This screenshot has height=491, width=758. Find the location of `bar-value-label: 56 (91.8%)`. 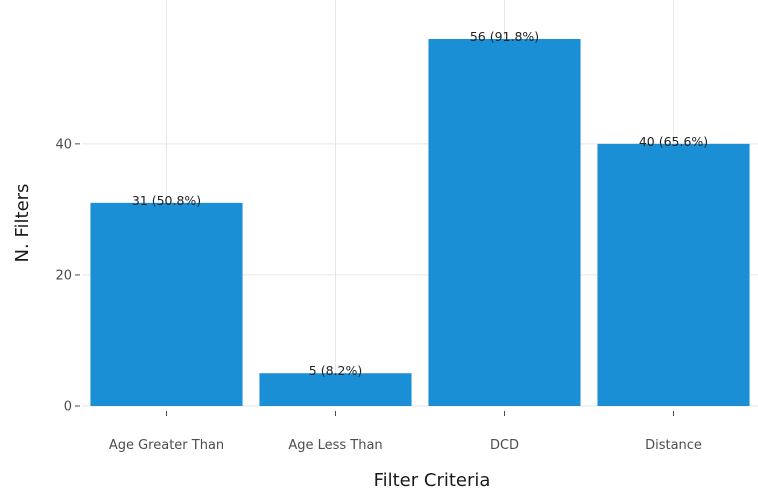

bar-value-label: 56 (91.8%) is located at coordinates (504, 36).